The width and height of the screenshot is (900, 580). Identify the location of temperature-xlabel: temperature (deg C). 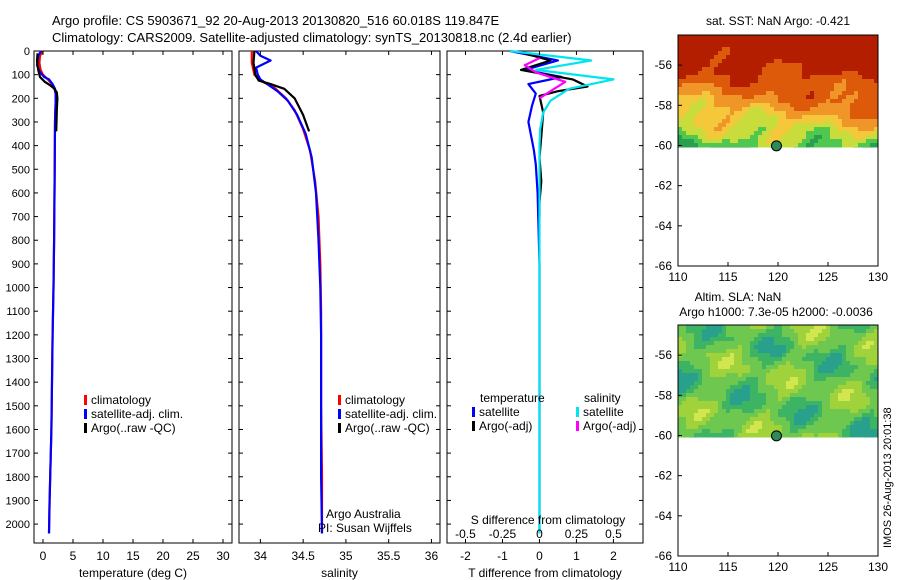
(133, 573).